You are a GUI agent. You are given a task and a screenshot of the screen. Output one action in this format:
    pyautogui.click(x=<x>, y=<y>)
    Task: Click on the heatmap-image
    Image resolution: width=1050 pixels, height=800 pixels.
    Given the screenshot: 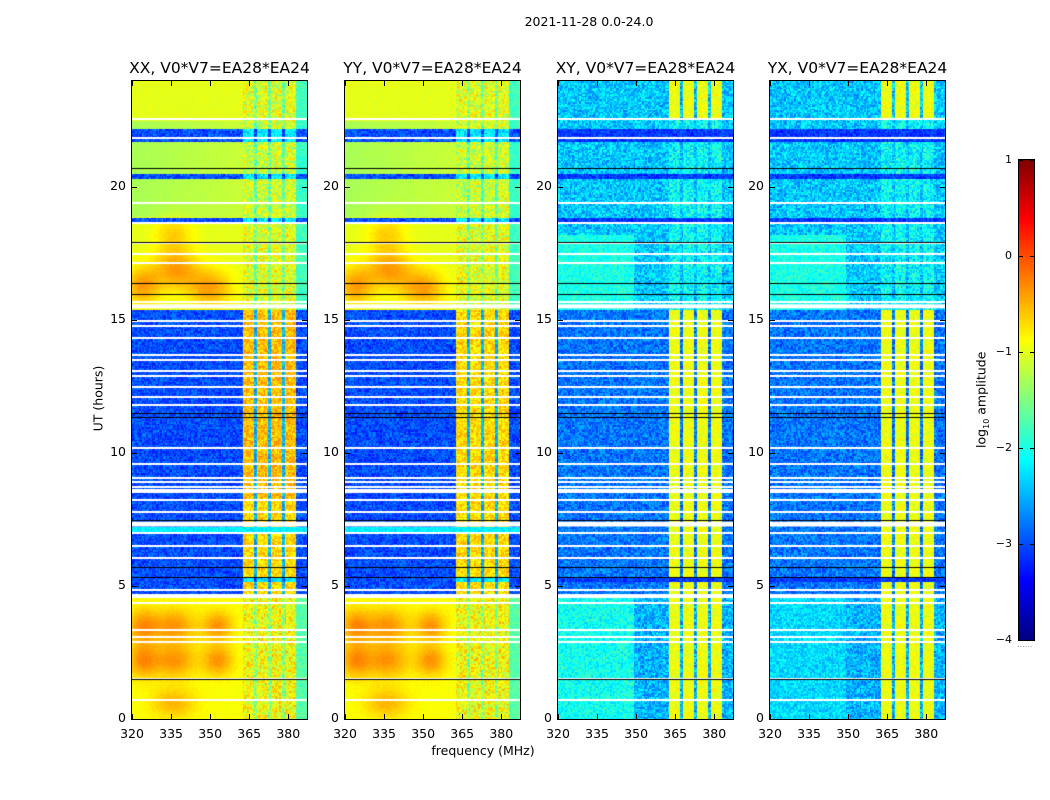 What is the action you would take?
    pyautogui.click(x=645, y=400)
    